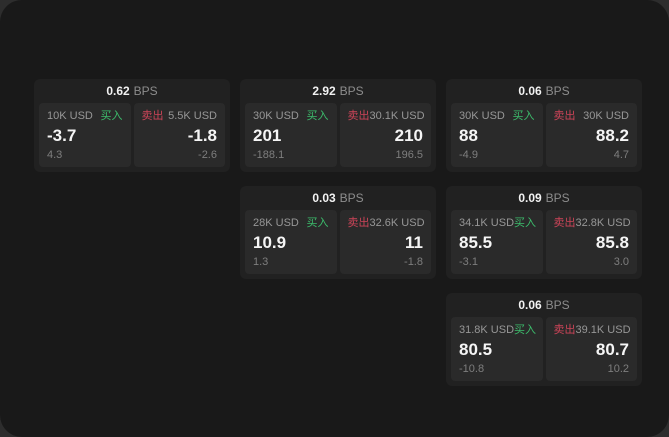 The image size is (669, 437). I want to click on buy-tile-top: 34.1K USD 买入, so click(498, 223).